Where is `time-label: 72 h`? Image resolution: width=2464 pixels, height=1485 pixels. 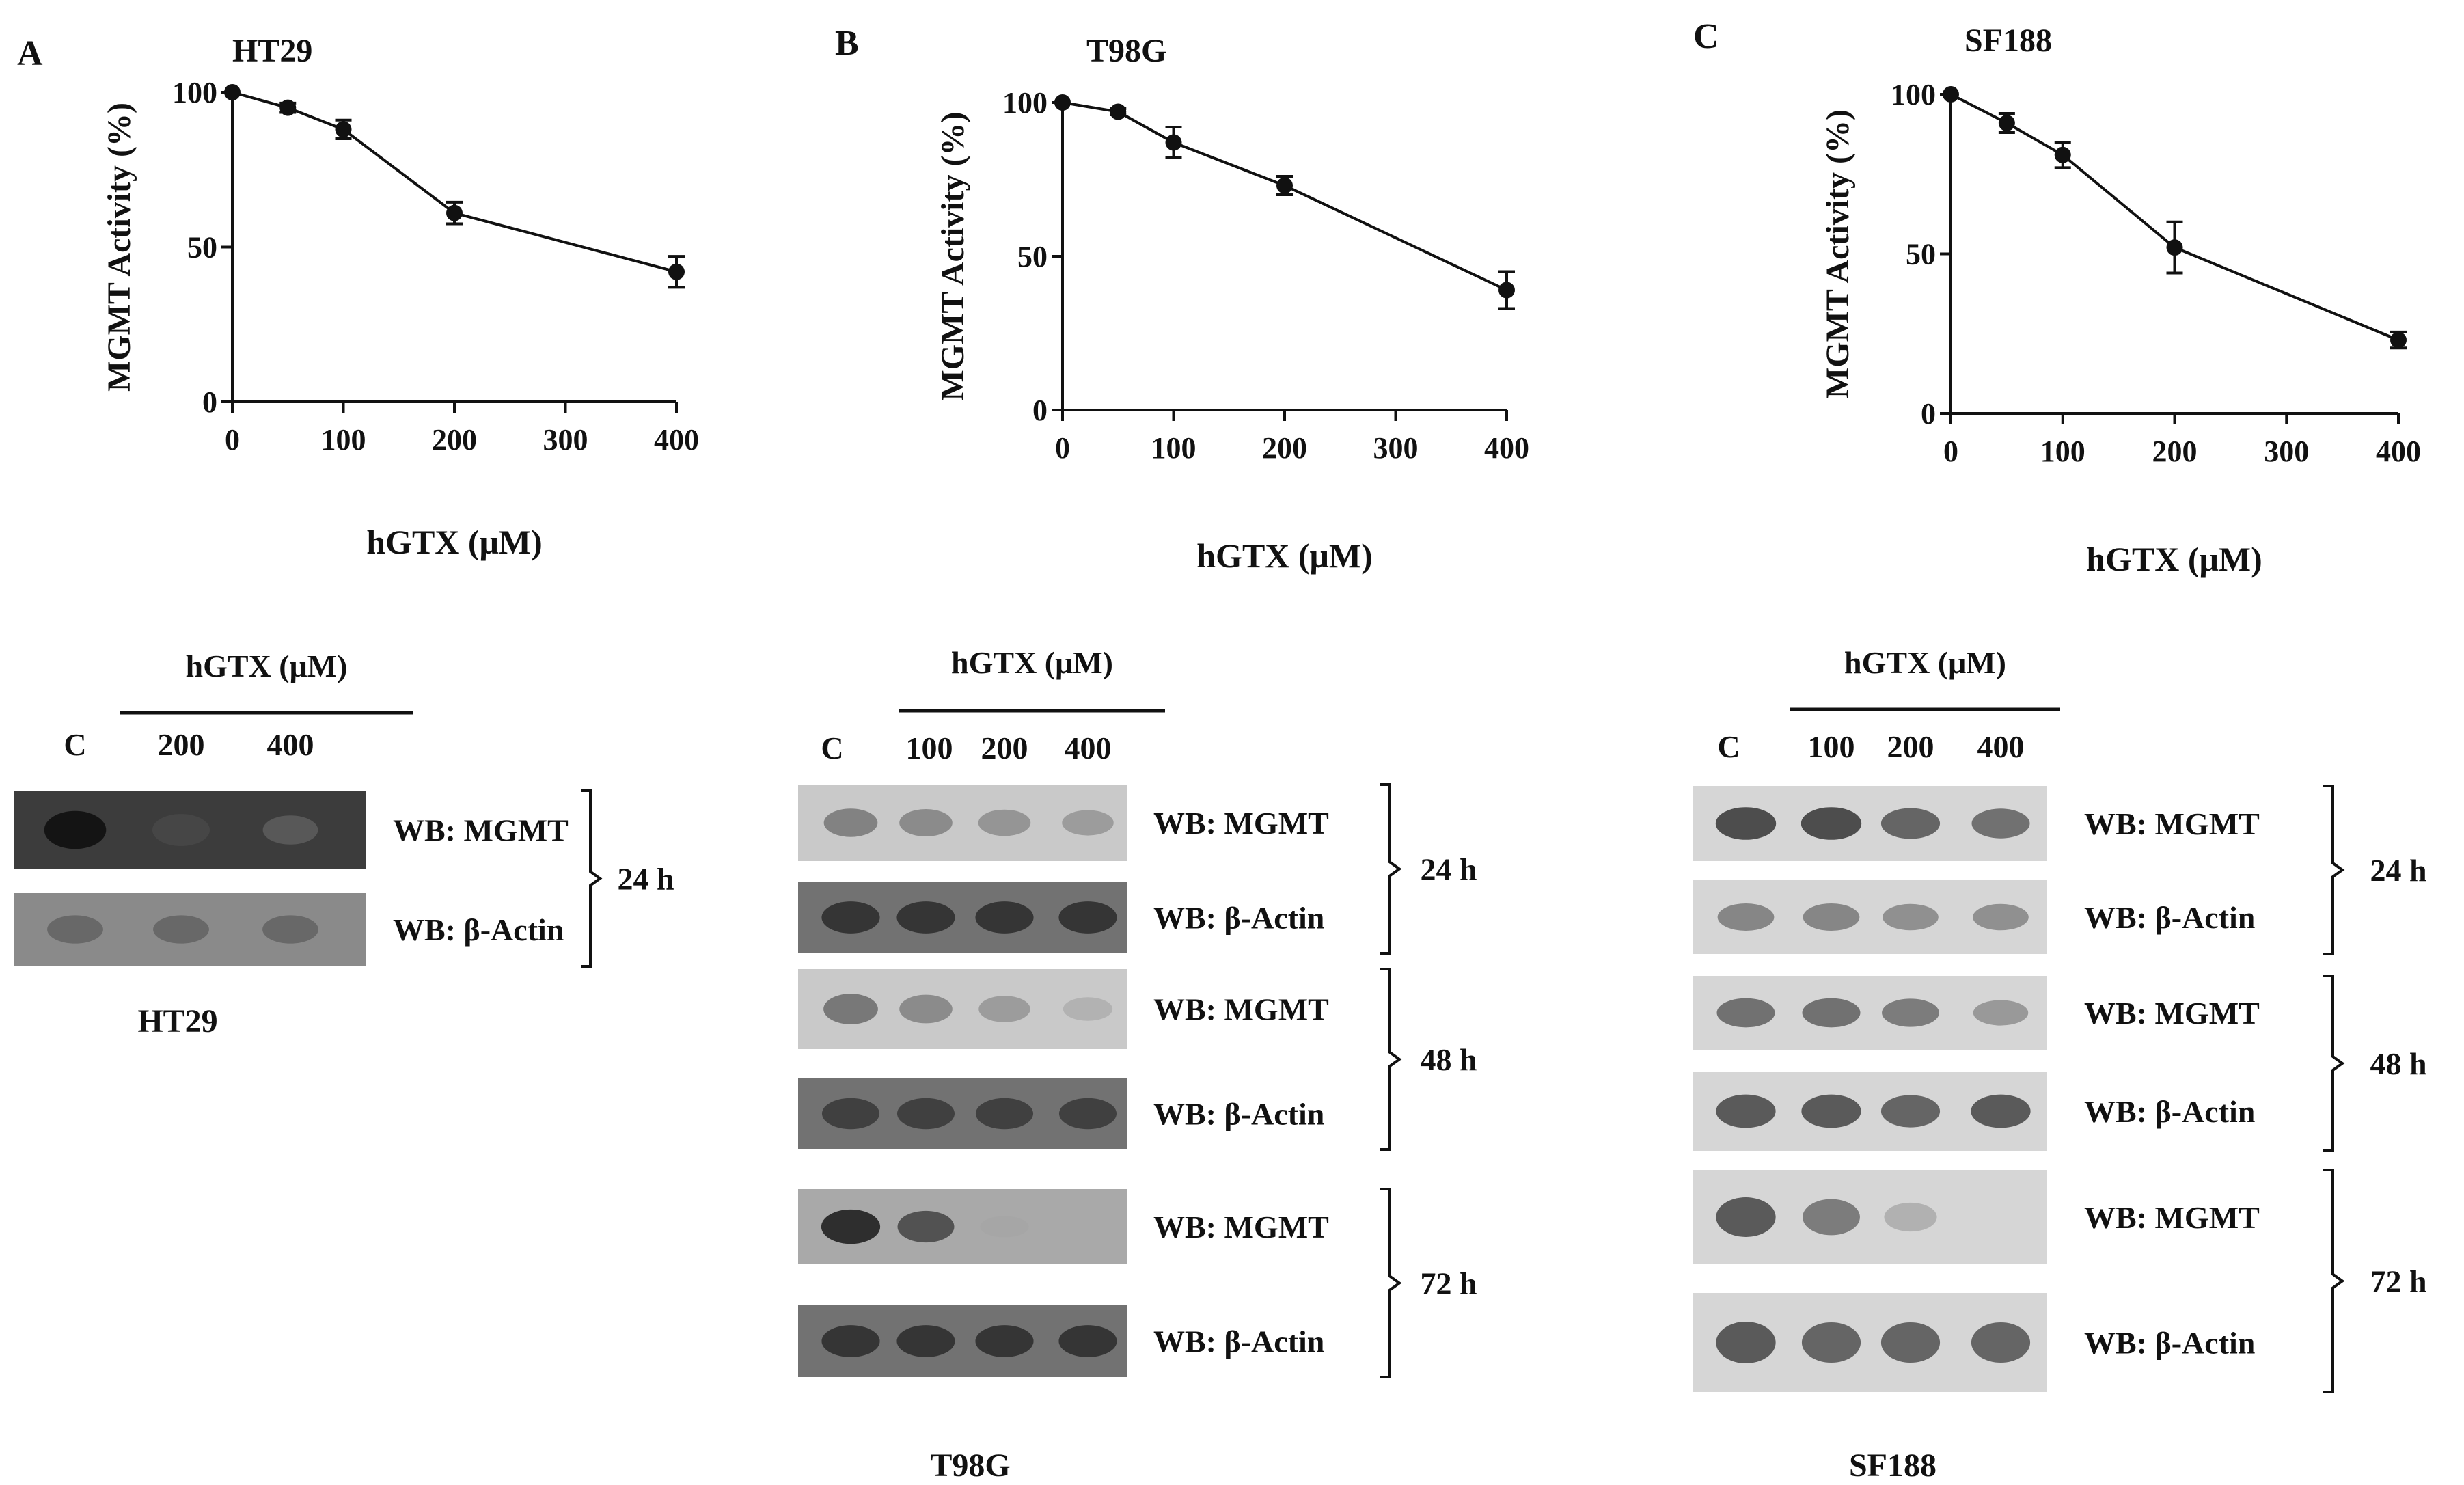 time-label: 72 h is located at coordinates (2398, 1281).